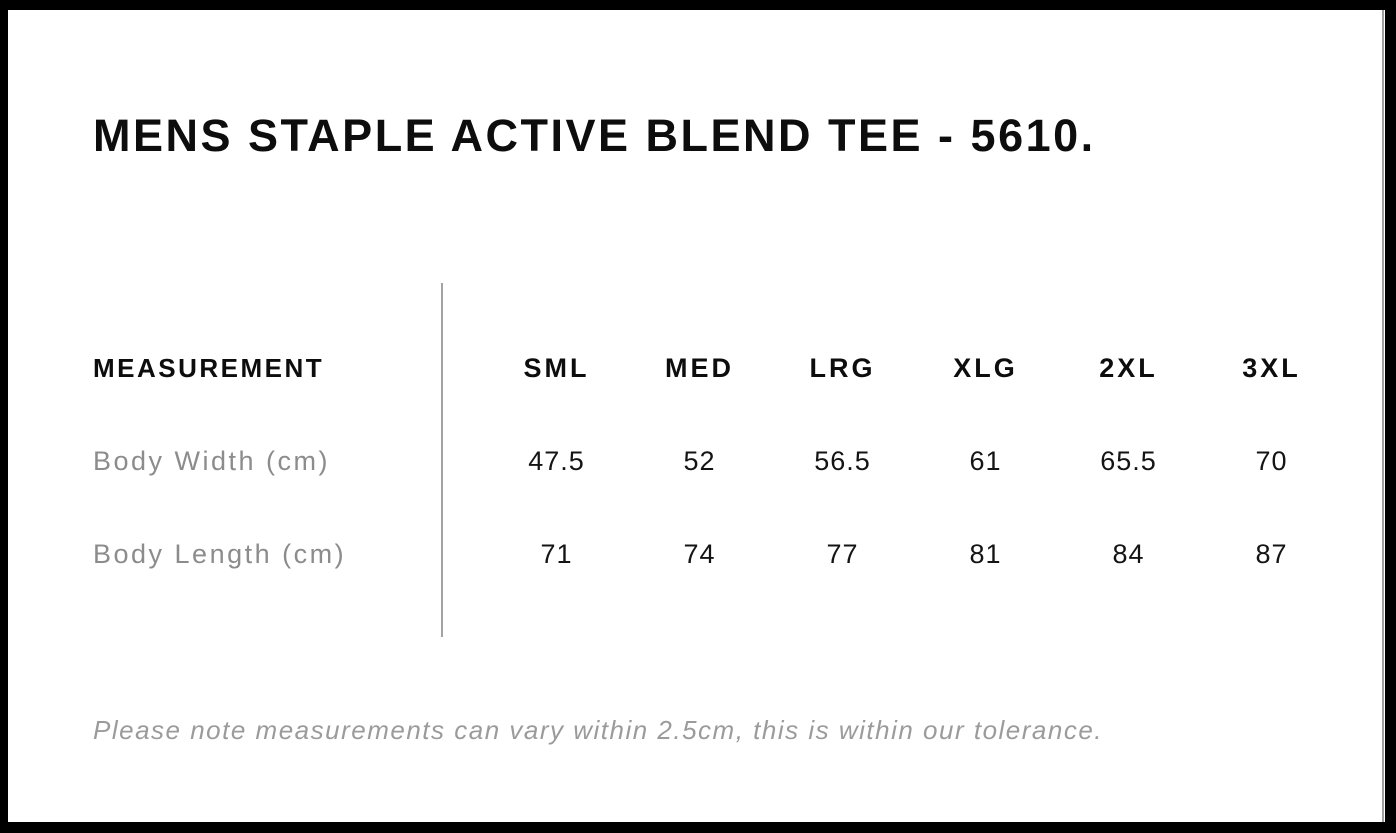 The image size is (1396, 833). Describe the element at coordinates (842, 554) in the screenshot. I see `body-length-lrg-value: 77` at that location.